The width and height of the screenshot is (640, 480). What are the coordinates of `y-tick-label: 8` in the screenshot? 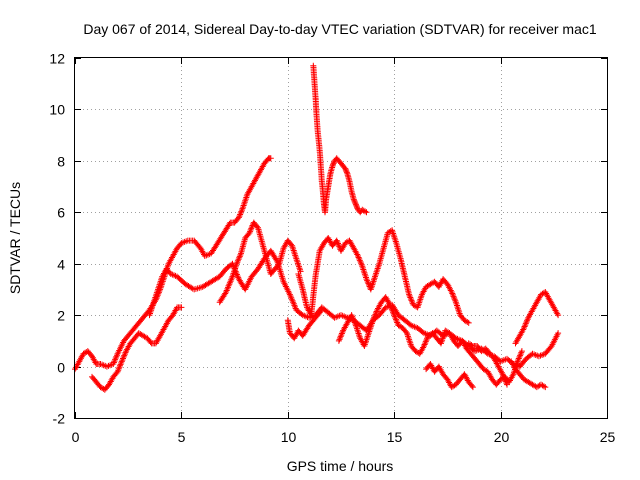 It's located at (61, 162).